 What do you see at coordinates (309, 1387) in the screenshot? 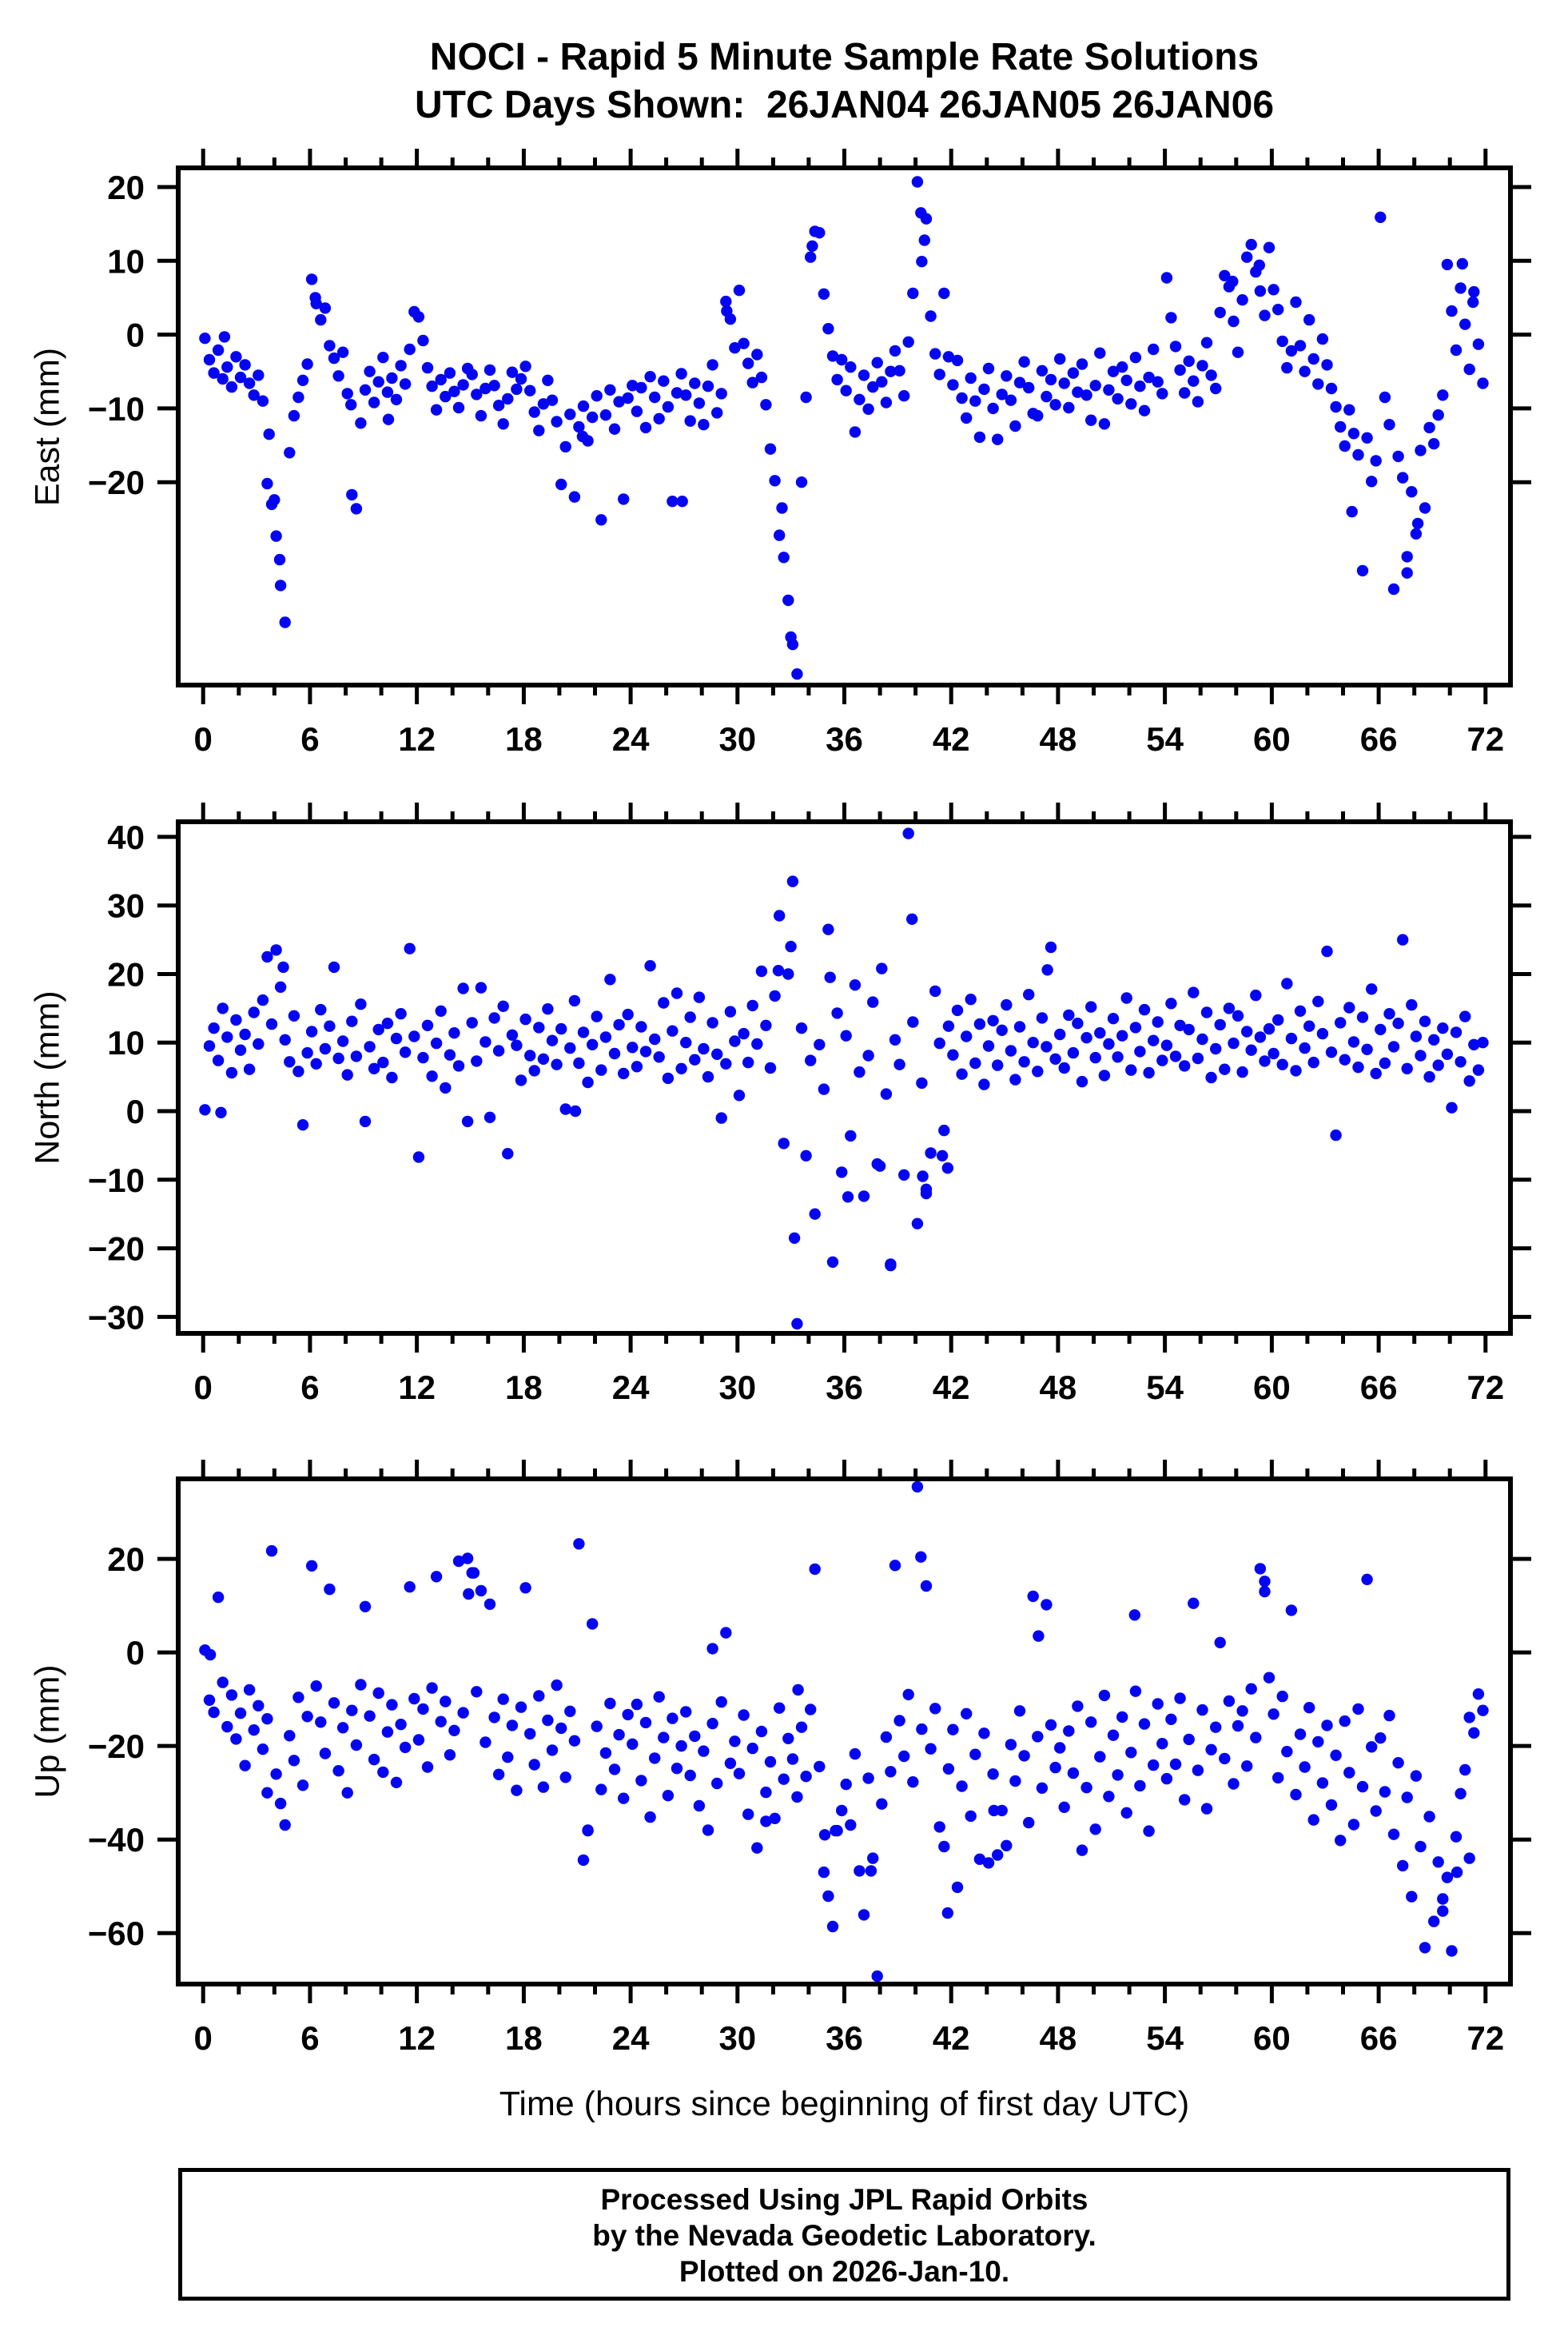
I see `svg-text: 6` at bounding box center [309, 1387].